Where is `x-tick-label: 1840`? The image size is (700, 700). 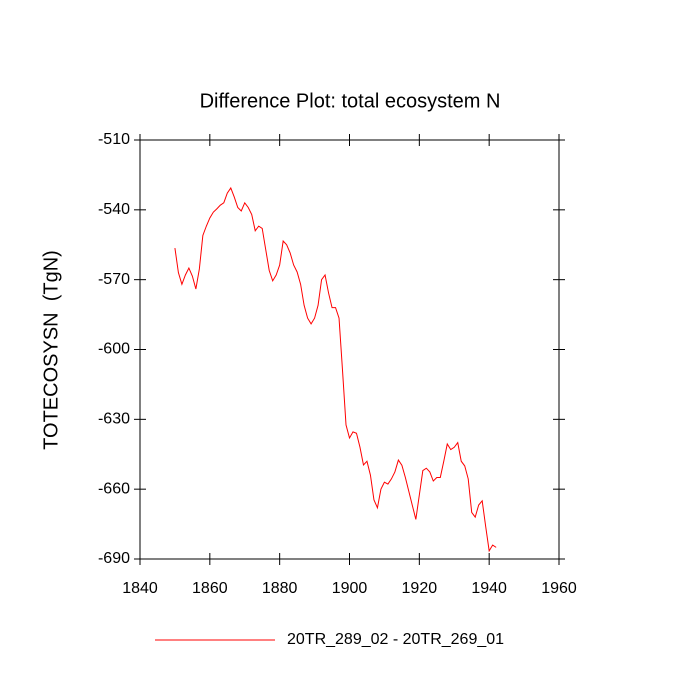 x-tick-label: 1840 is located at coordinates (140, 588).